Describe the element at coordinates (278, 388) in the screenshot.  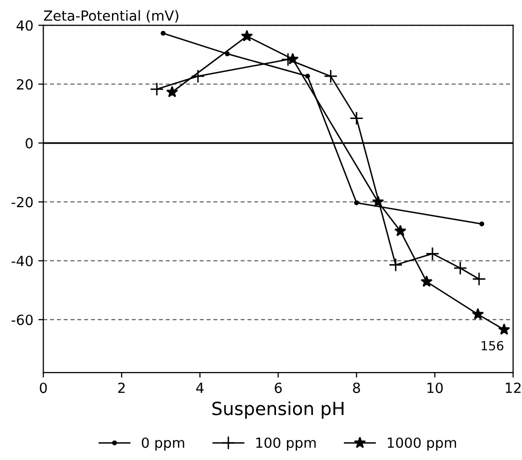
I see `x-tick-label: 6` at that location.